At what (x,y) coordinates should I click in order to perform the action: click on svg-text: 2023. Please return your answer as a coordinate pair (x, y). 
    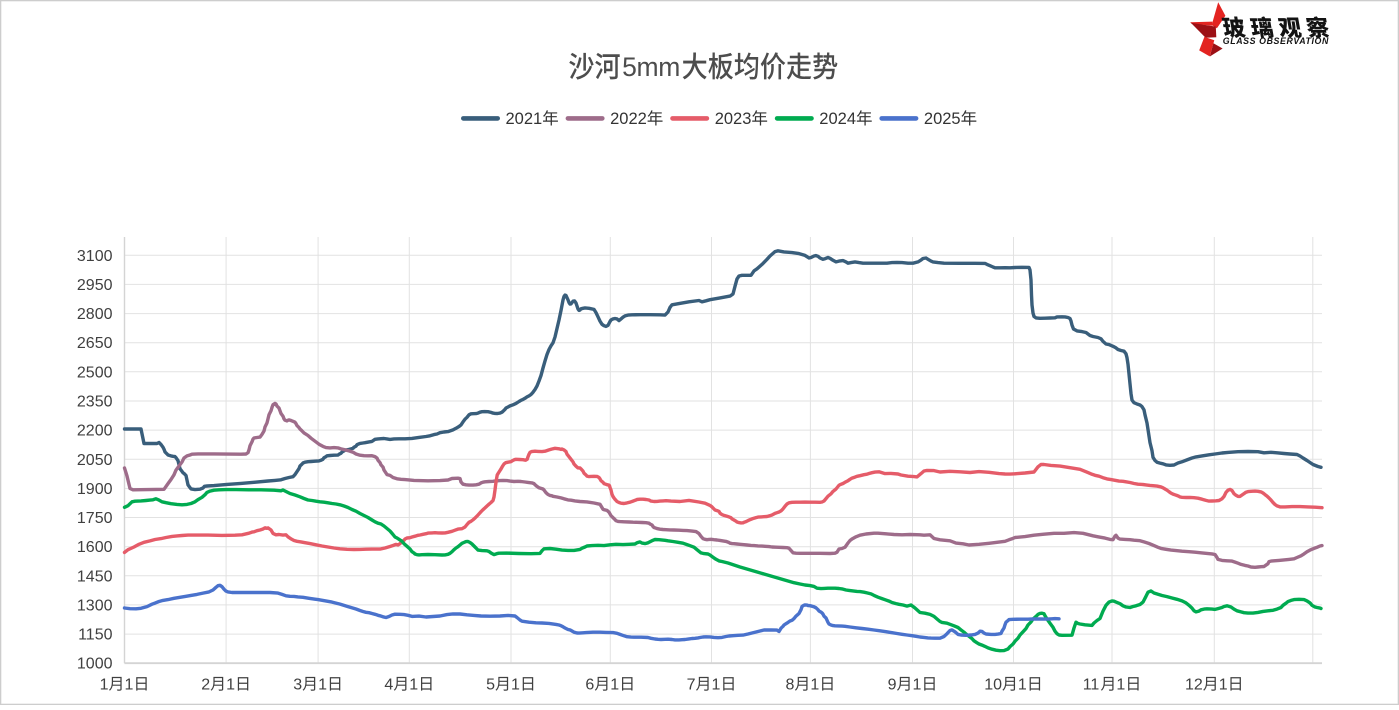
    Looking at the image, I should click on (733, 119).